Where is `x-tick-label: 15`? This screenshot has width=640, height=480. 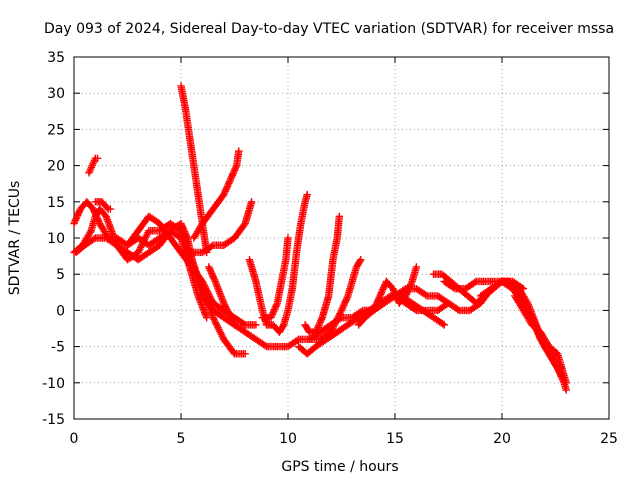 x-tick-label: 15 is located at coordinates (395, 439).